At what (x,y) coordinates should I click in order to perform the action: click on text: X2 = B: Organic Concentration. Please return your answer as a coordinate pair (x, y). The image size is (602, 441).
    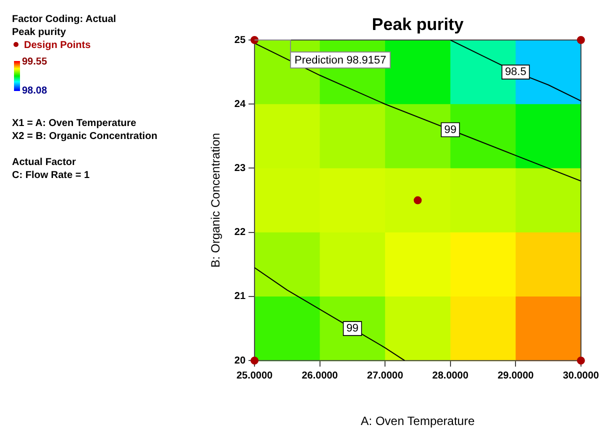
    Looking at the image, I should click on (85, 136).